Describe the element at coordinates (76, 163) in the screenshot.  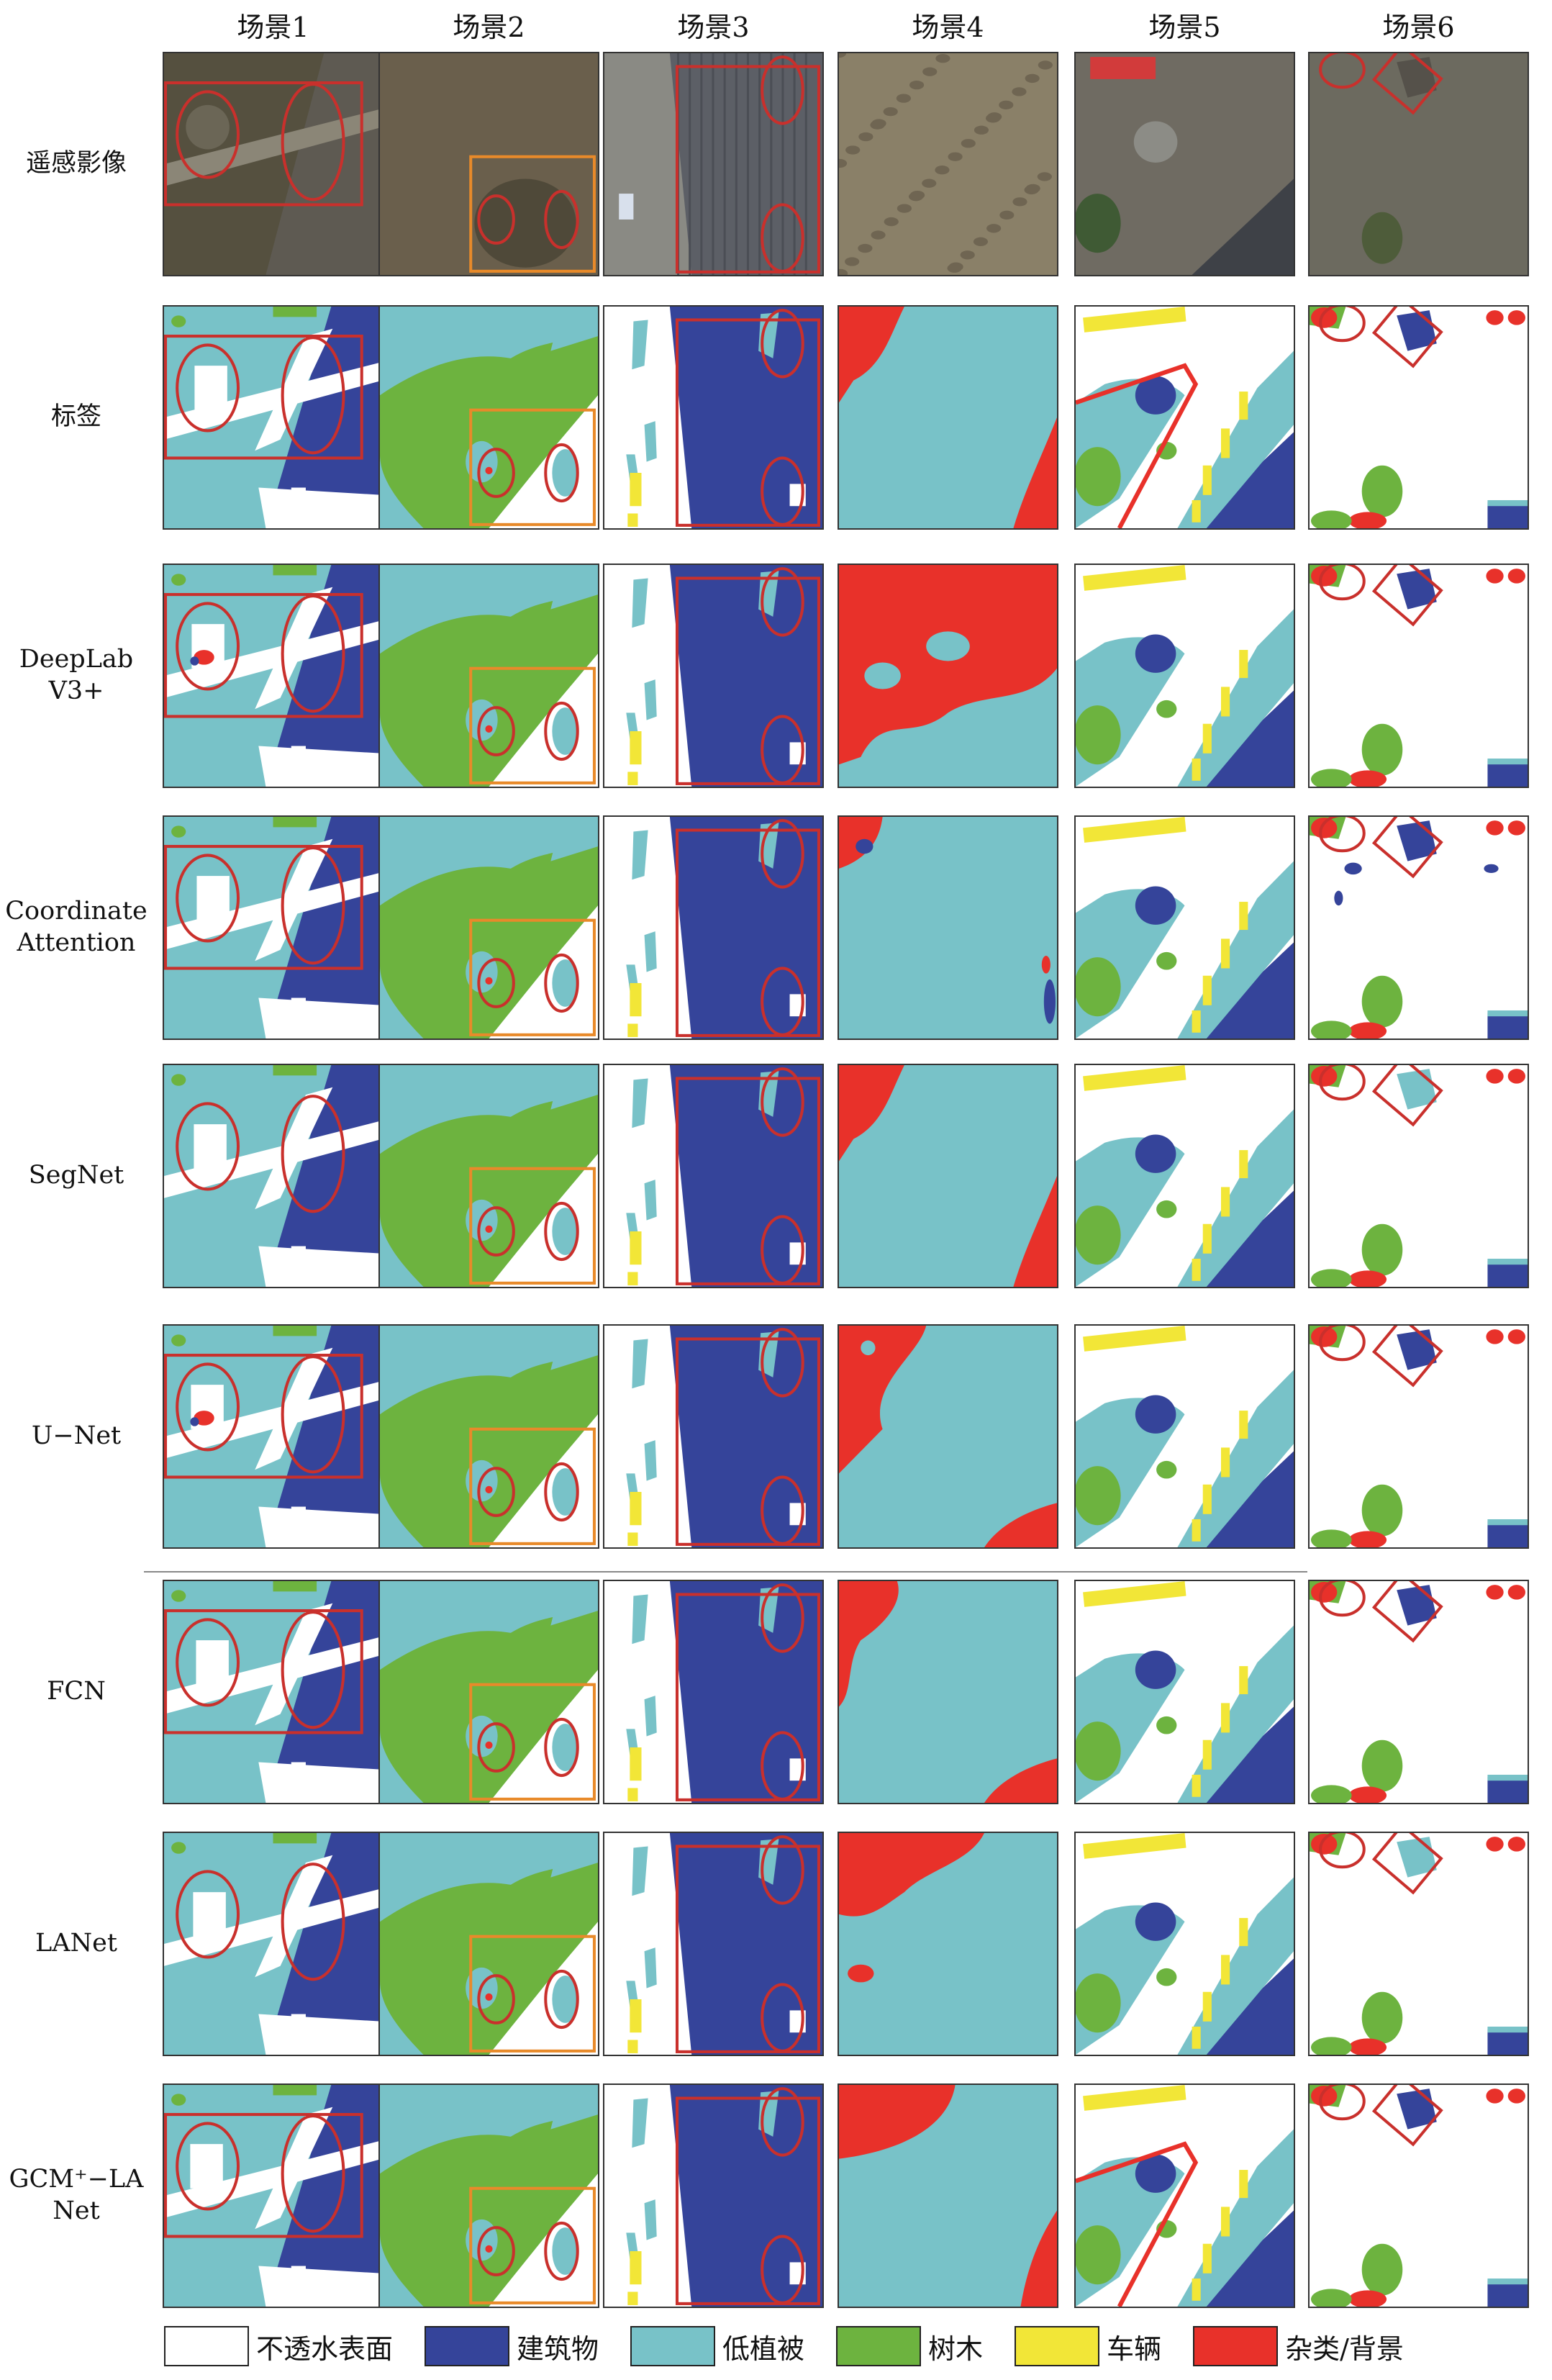
I see `row-label-1: 遥感影像` at that location.